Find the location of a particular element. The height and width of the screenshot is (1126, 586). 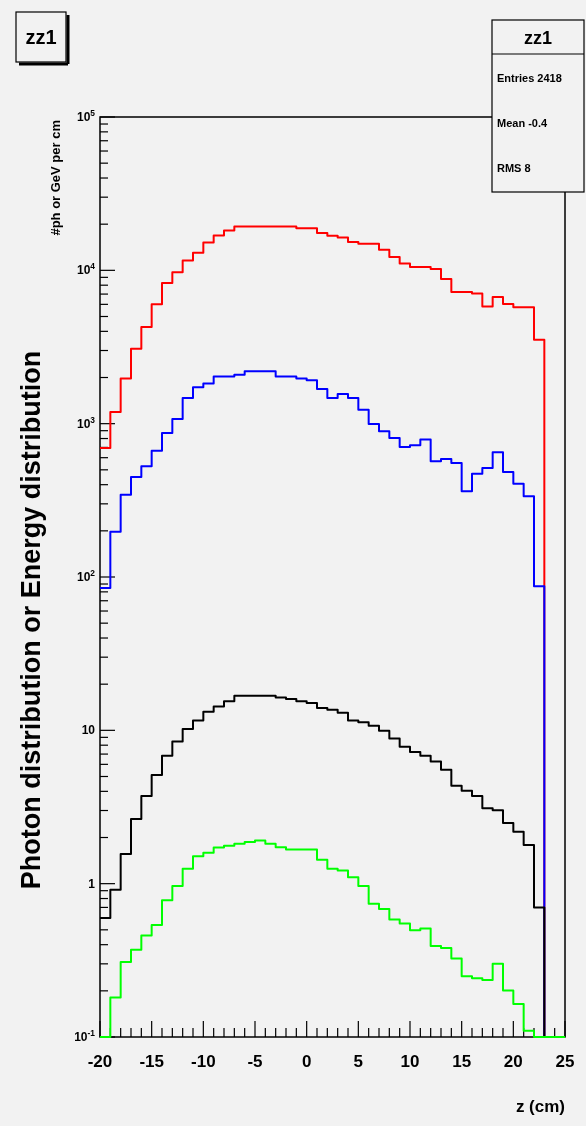

y-tick-label: 1 is located at coordinates (92, 883).